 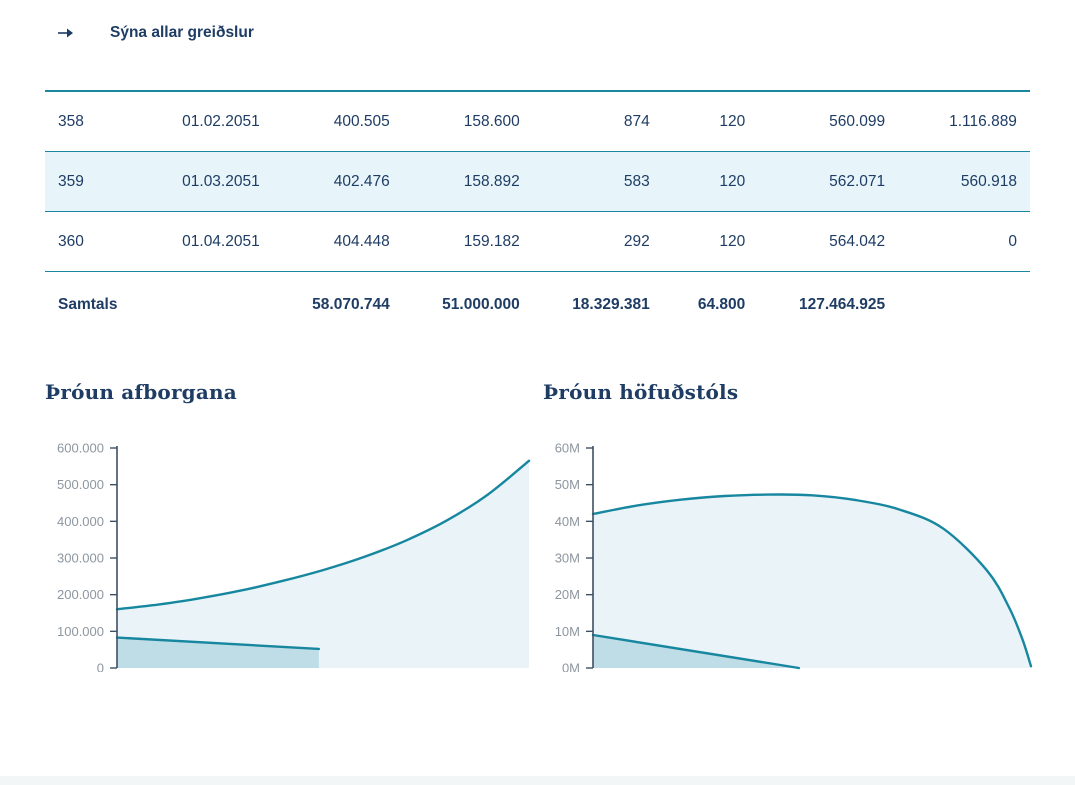 What do you see at coordinates (567, 594) in the screenshot?
I see `y-tick-label: 20M` at bounding box center [567, 594].